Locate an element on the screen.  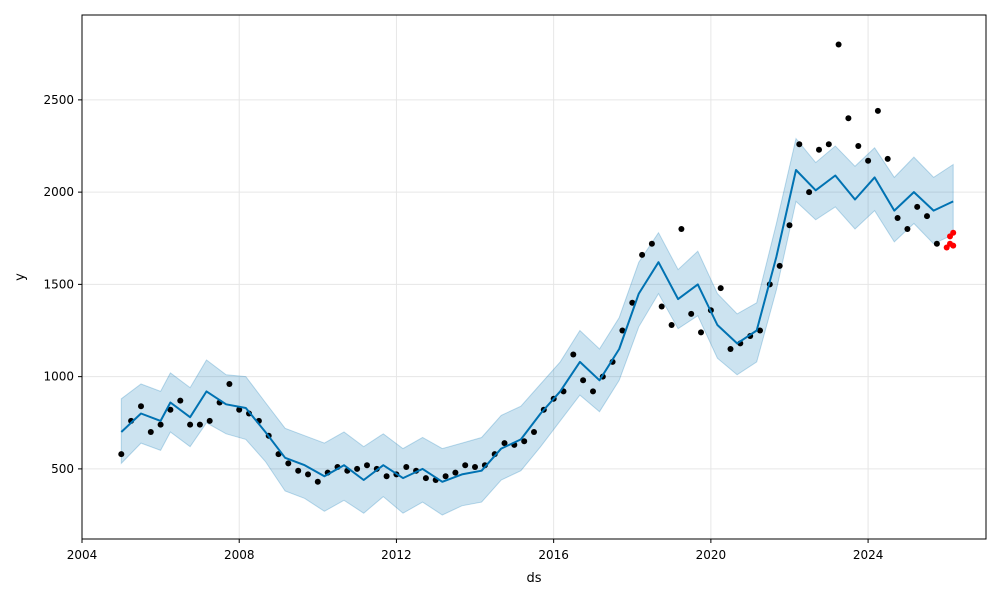
test-points-layer is located at coordinates (950, 240).